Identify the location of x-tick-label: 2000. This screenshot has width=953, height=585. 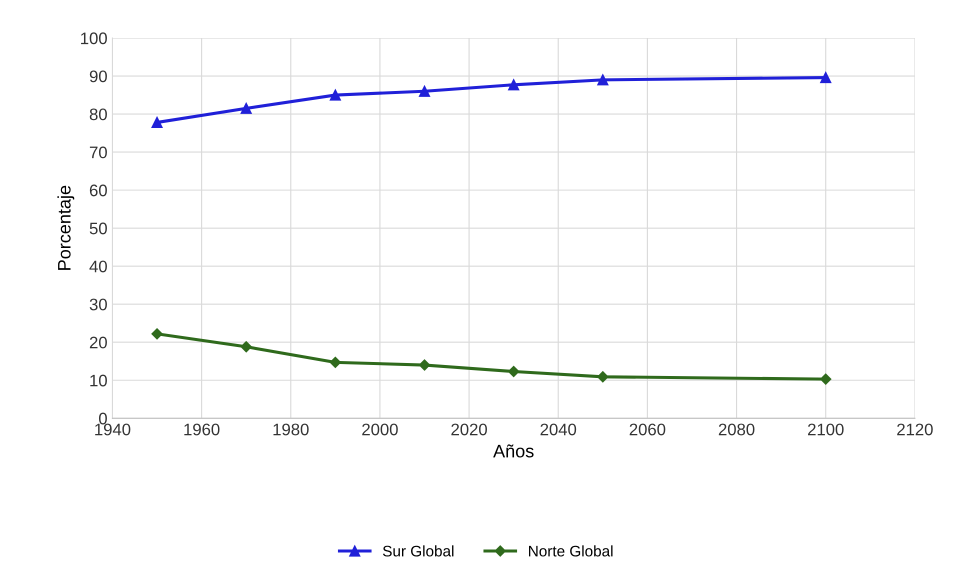
(380, 430).